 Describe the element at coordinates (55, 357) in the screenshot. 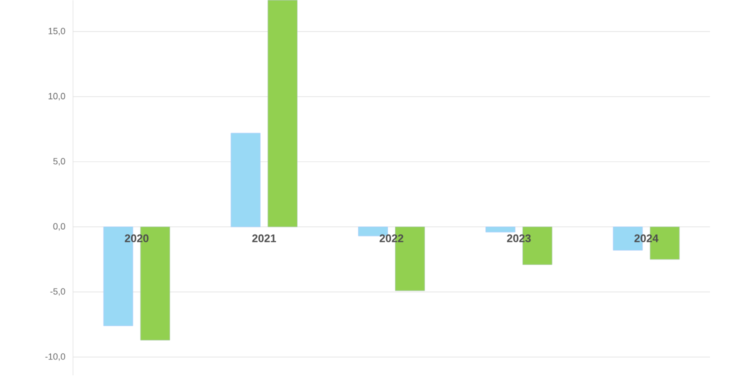

I see `y-tick-label: -10,0` at that location.